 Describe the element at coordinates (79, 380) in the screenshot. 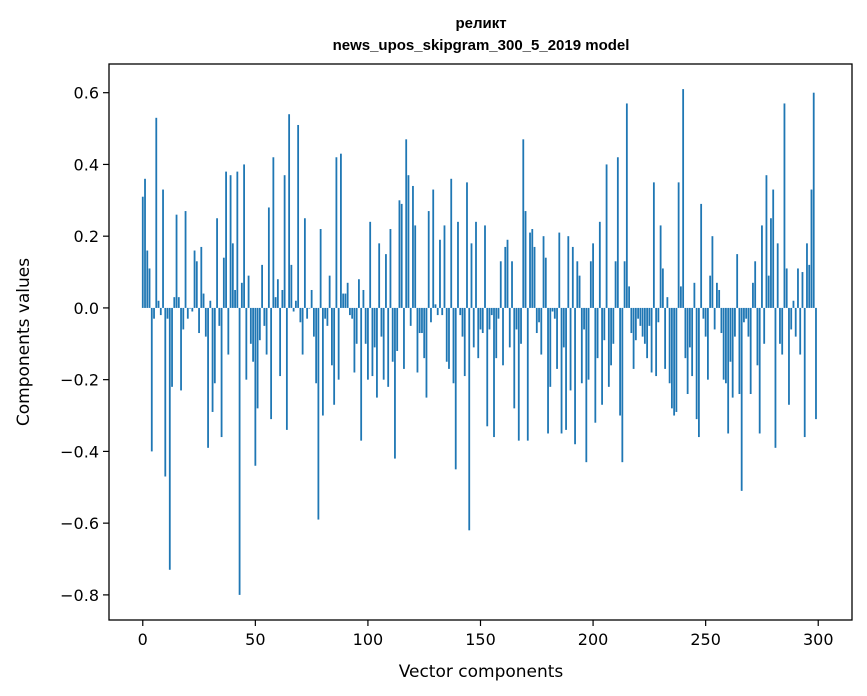

I see `y-tick-label: −0.2` at that location.